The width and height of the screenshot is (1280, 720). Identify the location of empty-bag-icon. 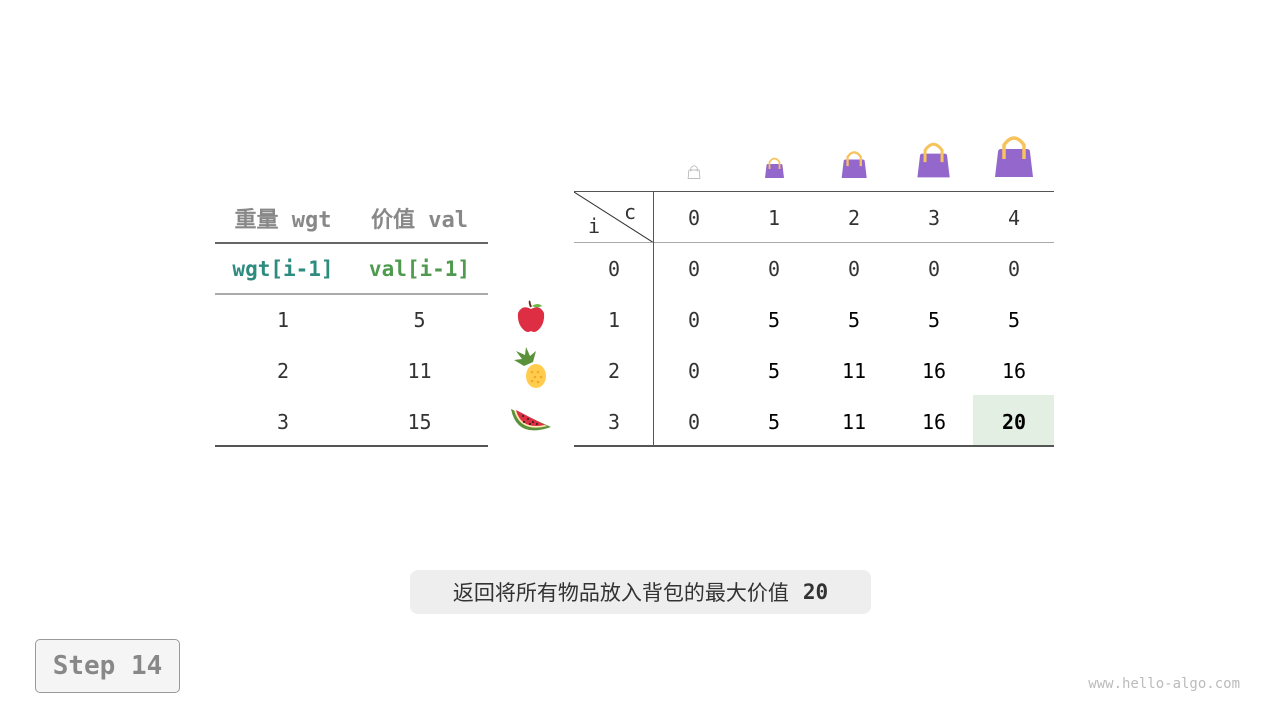
(694, 172).